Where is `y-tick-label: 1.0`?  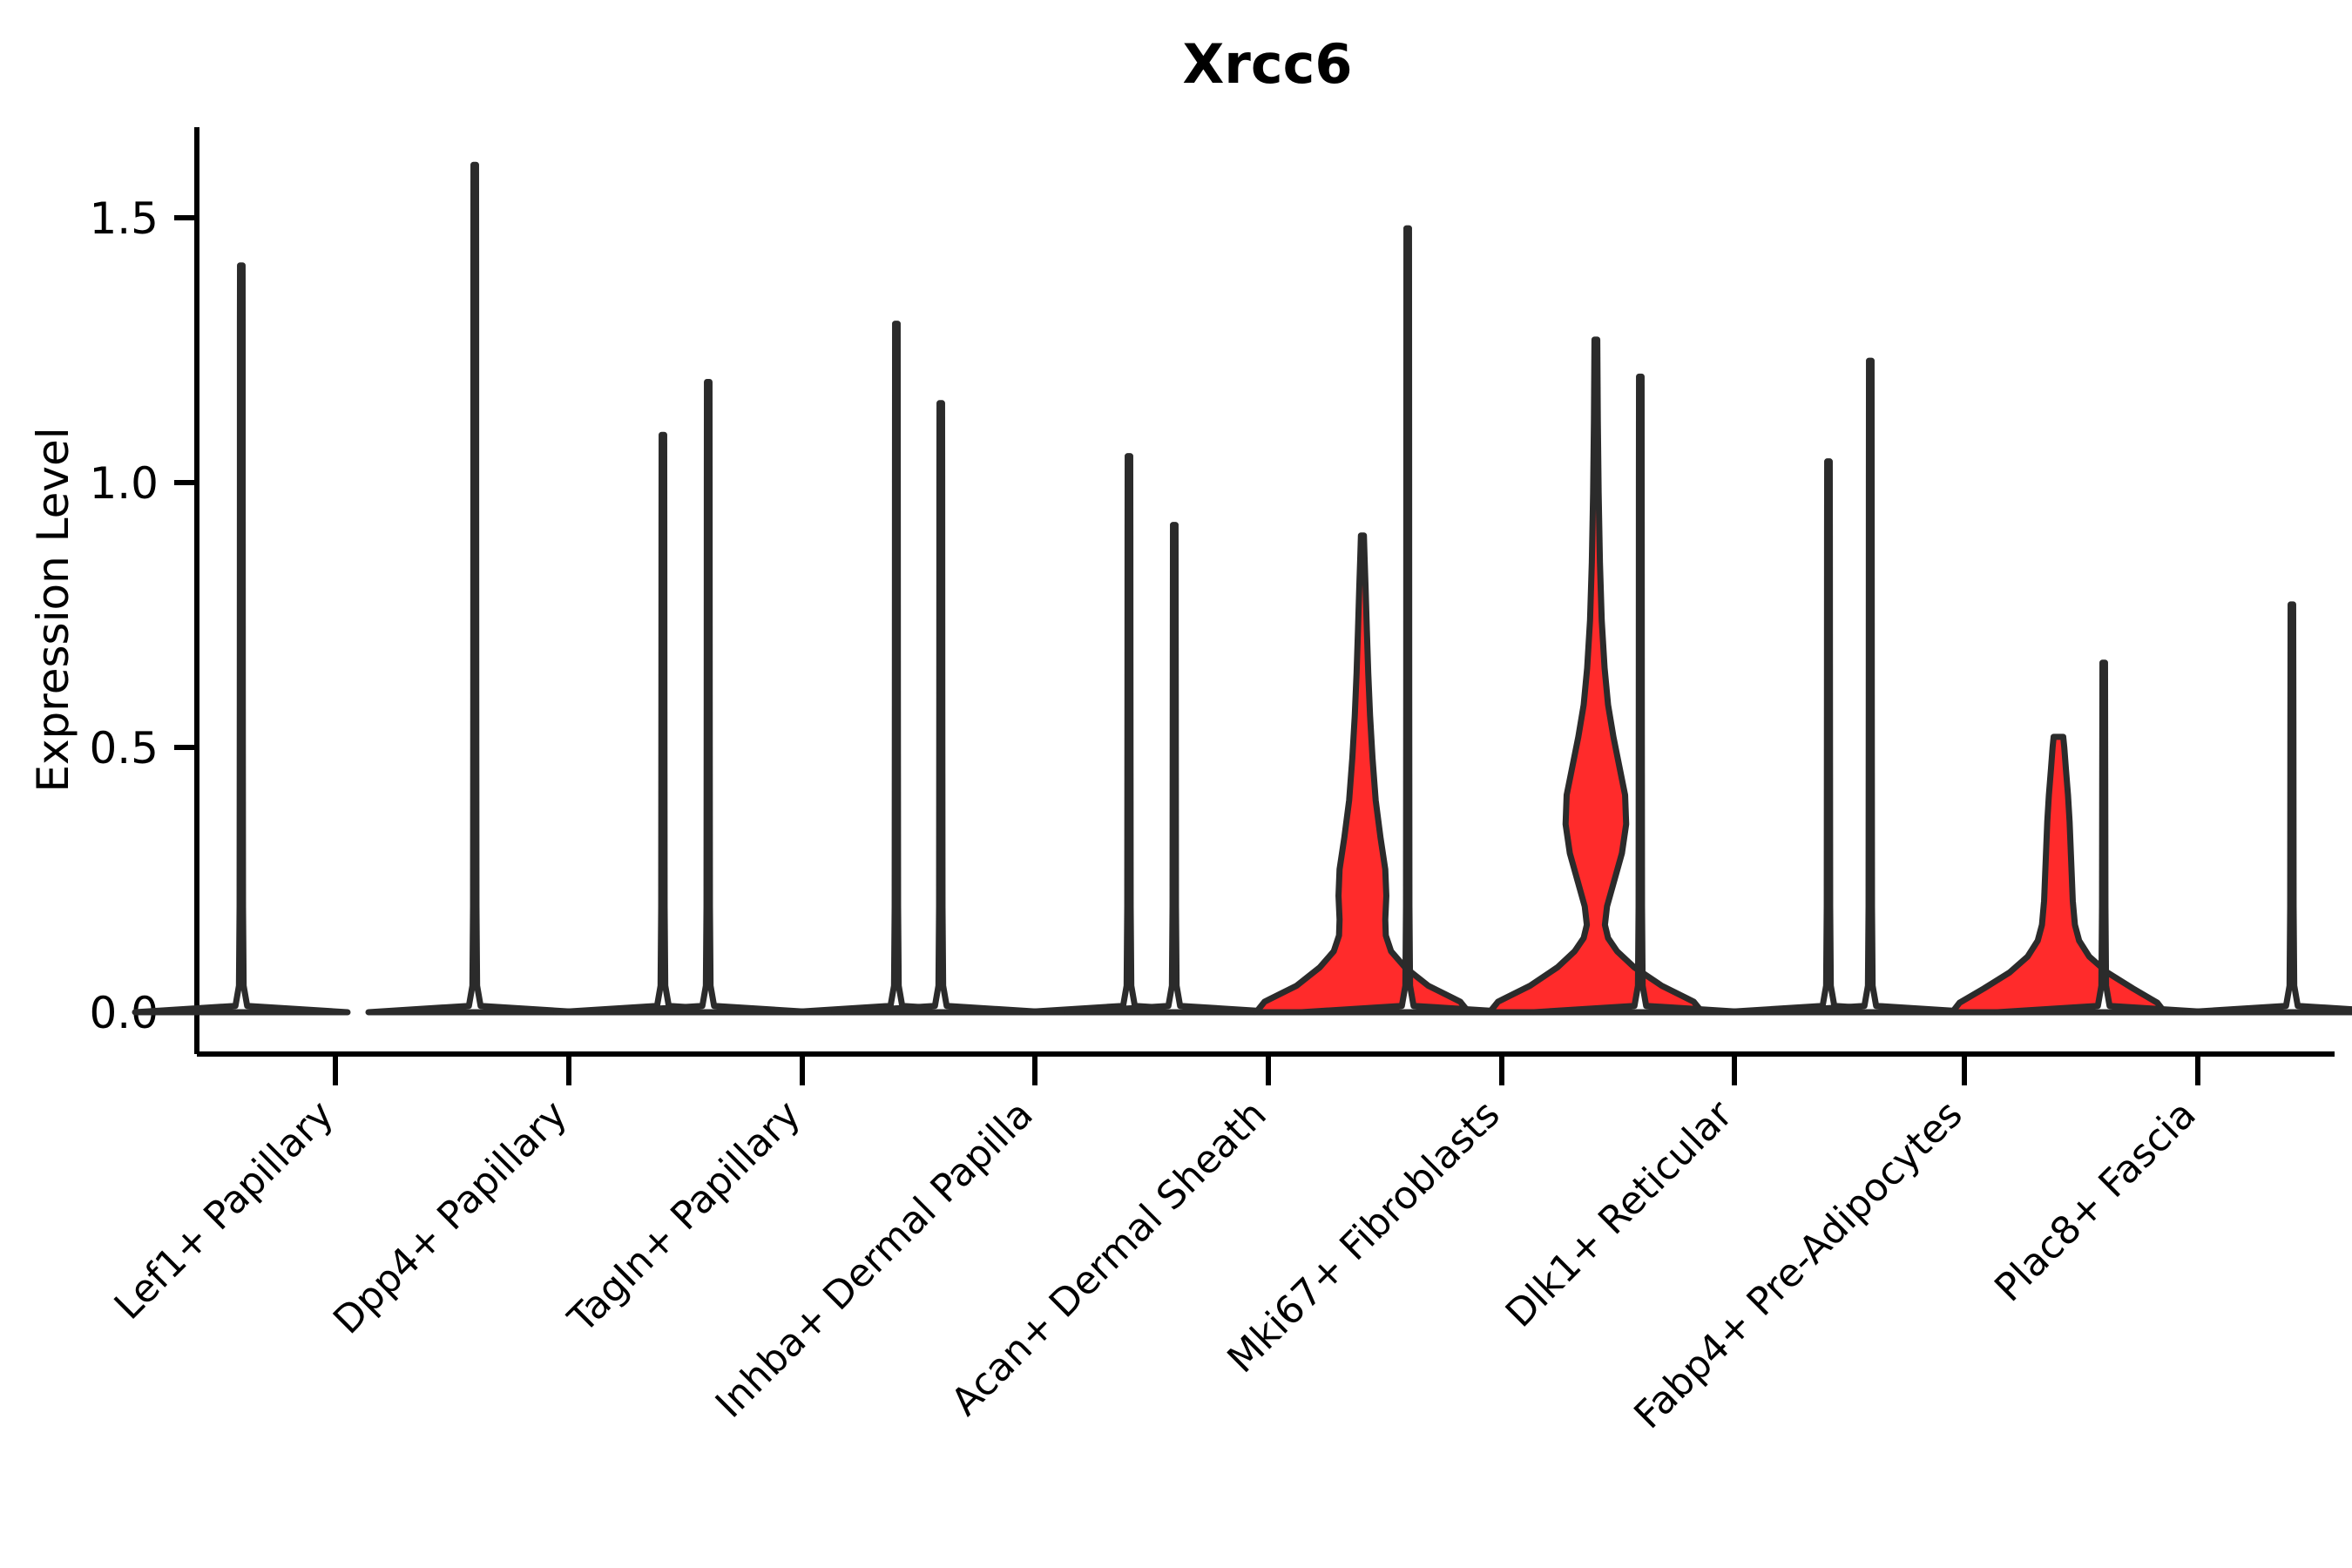 y-tick-label: 1.0 is located at coordinates (124, 484).